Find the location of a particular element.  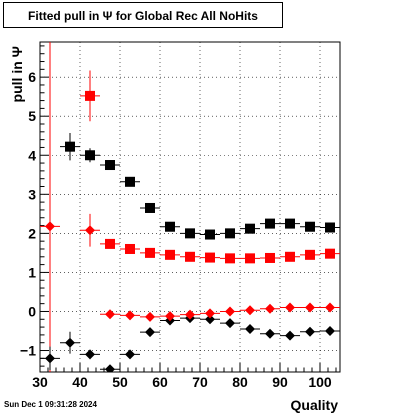

y-tick-label: 2 is located at coordinates (32, 233).